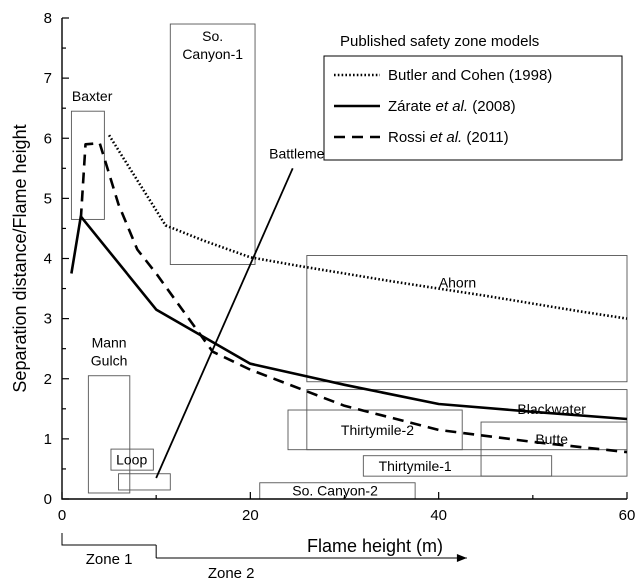 The height and width of the screenshot is (581, 640). What do you see at coordinates (48, 259) in the screenshot?
I see `y-tick-label: 4` at bounding box center [48, 259].